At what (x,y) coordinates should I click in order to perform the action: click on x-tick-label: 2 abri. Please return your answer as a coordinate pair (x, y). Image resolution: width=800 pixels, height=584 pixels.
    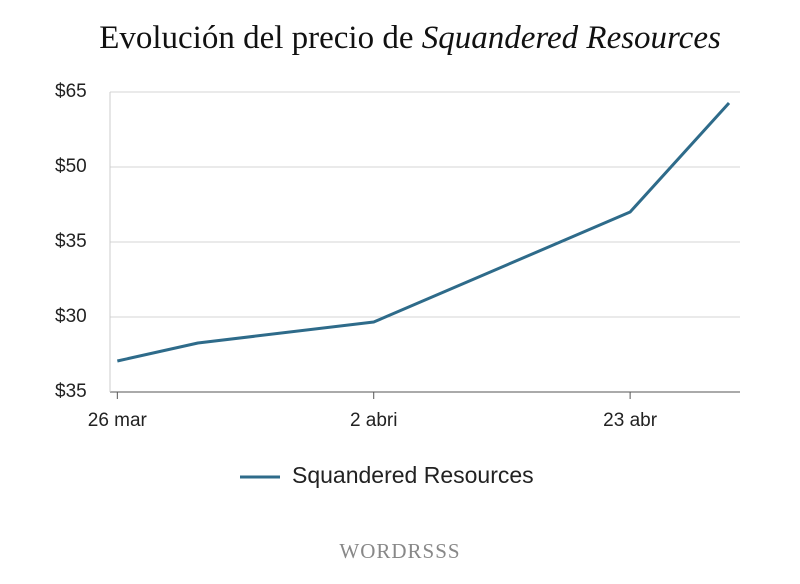
    Looking at the image, I should click on (374, 420).